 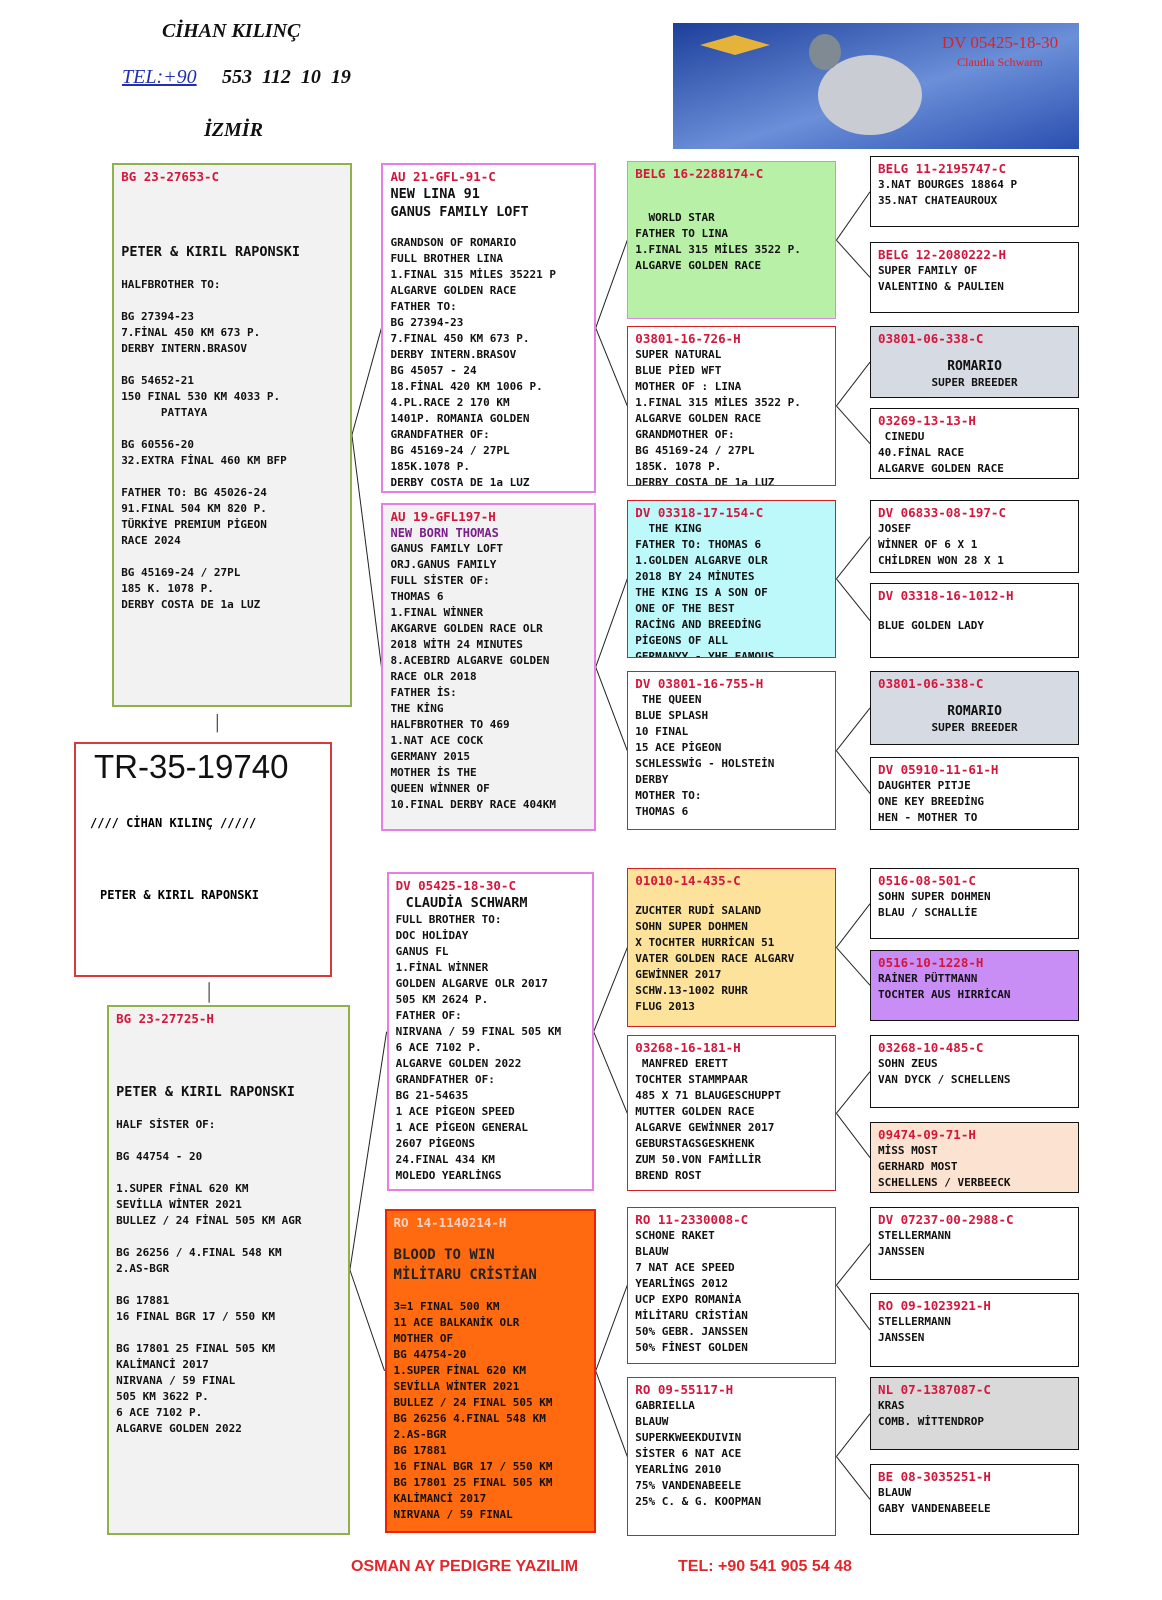 What do you see at coordinates (488, 203) in the screenshot?
I see `paragraph: NEW LINA 91 GANUS FAMILY LOFT` at bounding box center [488, 203].